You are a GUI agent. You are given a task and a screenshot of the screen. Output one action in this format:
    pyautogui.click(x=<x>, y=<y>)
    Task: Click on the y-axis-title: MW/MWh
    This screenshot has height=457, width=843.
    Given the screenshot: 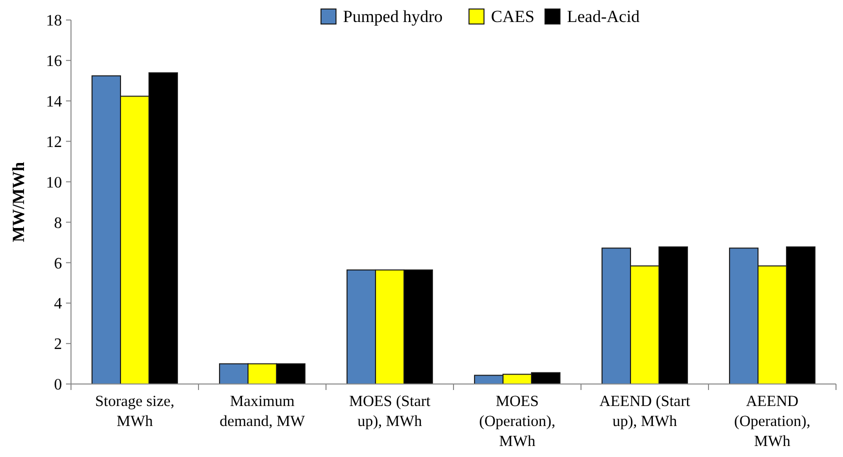 What is the action you would take?
    pyautogui.click(x=18, y=201)
    